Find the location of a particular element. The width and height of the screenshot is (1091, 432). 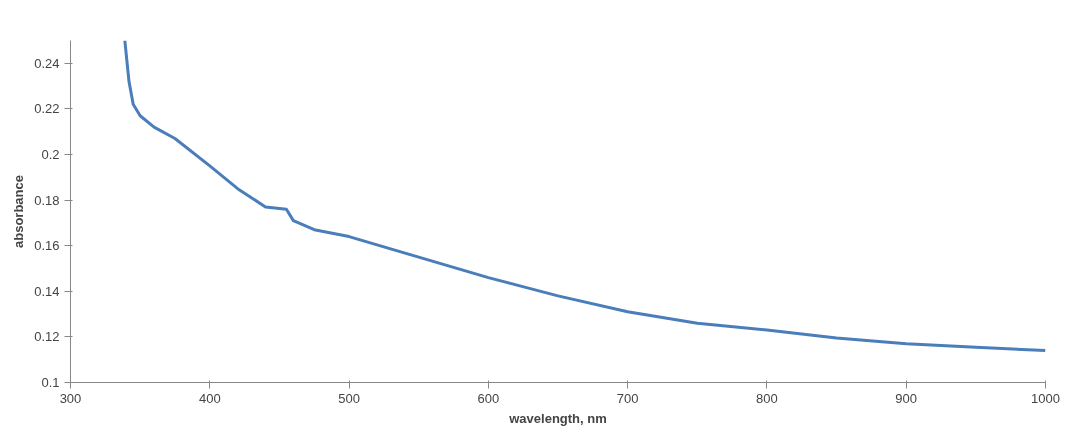

y-tick-label: 0.12 is located at coordinates (47, 337).